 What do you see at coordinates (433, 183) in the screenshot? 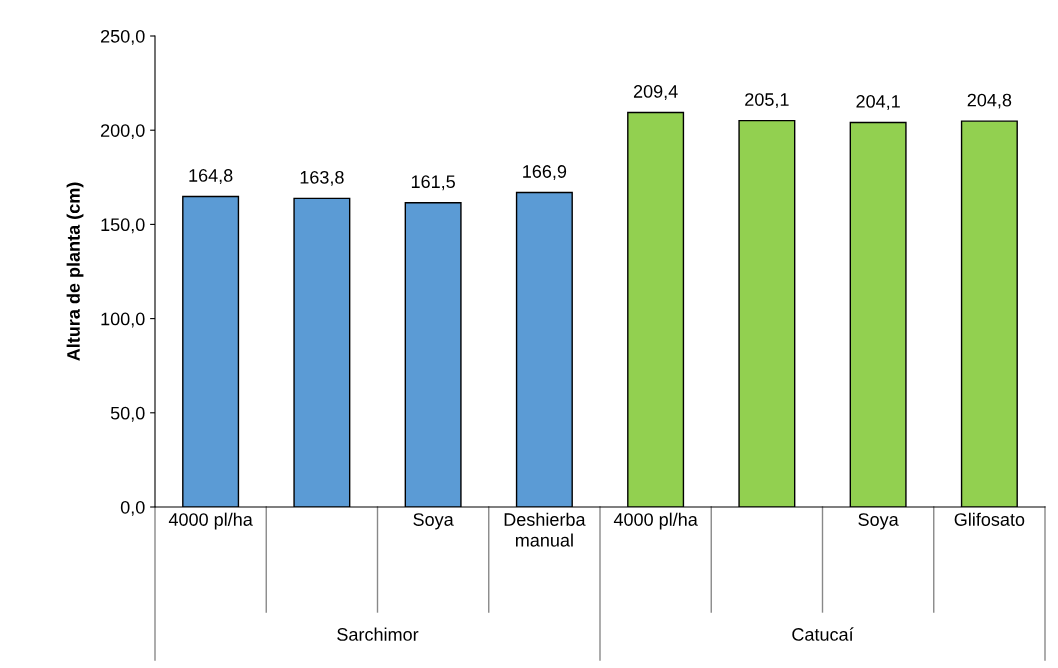
I see `data-label: 161,5` at bounding box center [433, 183].